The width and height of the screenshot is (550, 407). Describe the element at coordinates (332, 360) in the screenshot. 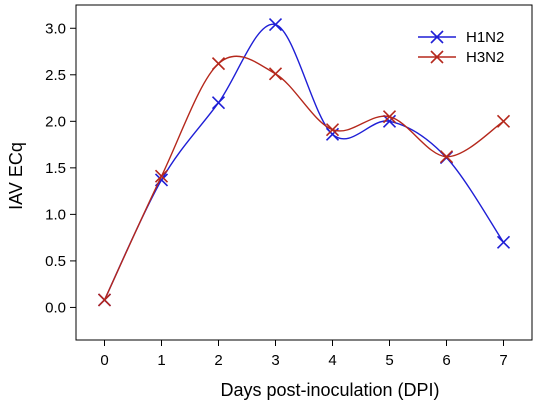

I see `x-tick-label: 4` at that location.